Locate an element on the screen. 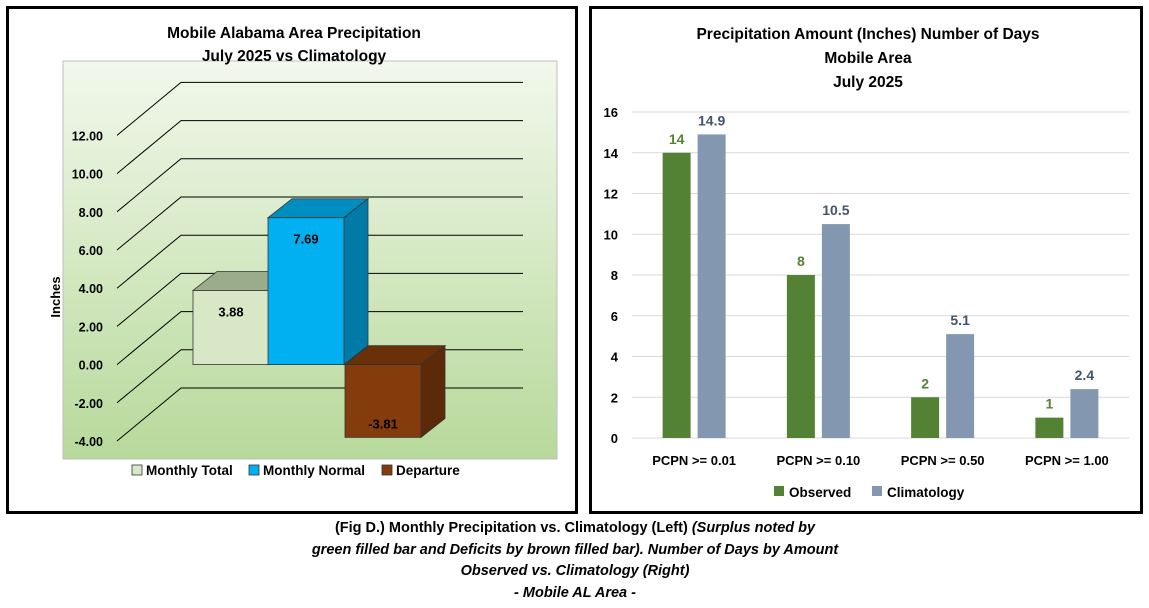  left-y-tick-label: 8.00 is located at coordinates (91, 213).